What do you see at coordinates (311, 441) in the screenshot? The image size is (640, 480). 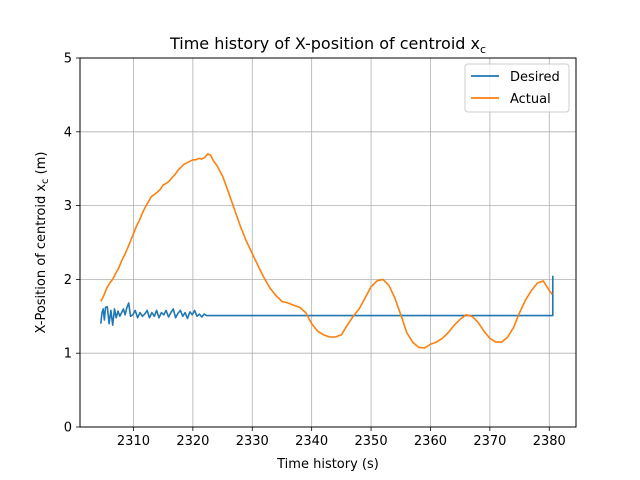 I see `x-tick-label: 2340` at bounding box center [311, 441].